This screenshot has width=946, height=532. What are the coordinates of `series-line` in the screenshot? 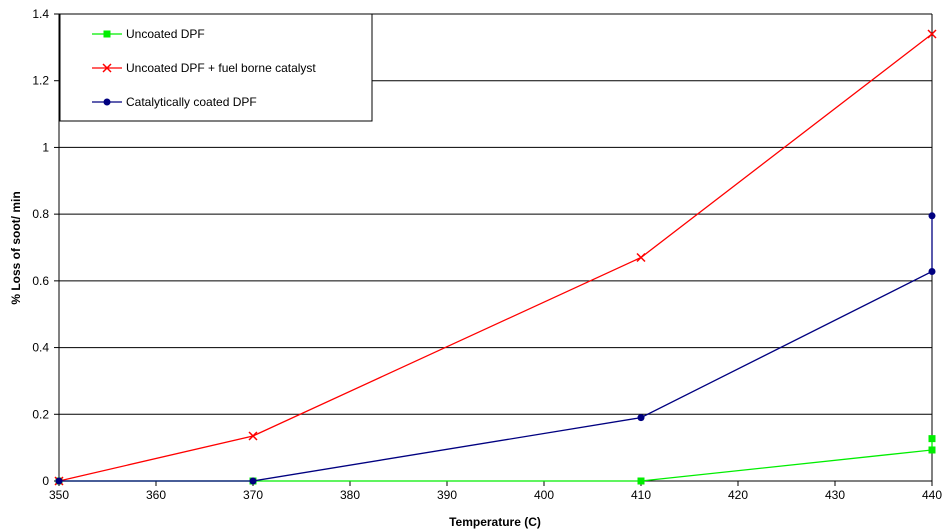 It's located at (496, 460).